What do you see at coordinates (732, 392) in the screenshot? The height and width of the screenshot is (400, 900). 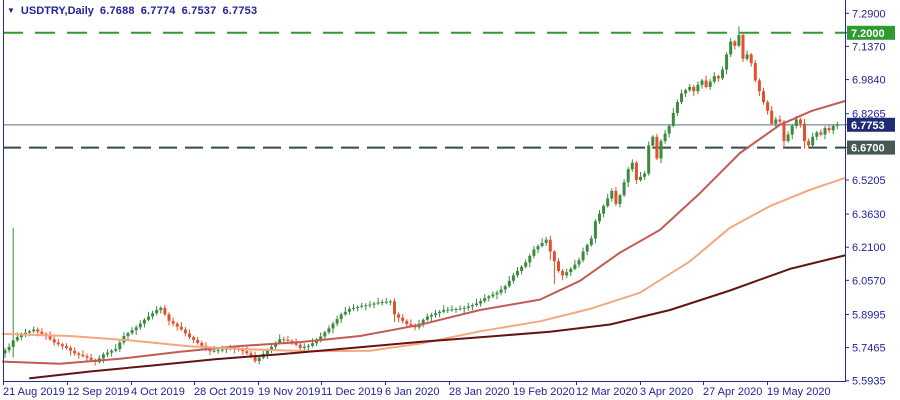 I see `date-label: 27 Apr 2020` at bounding box center [732, 392].